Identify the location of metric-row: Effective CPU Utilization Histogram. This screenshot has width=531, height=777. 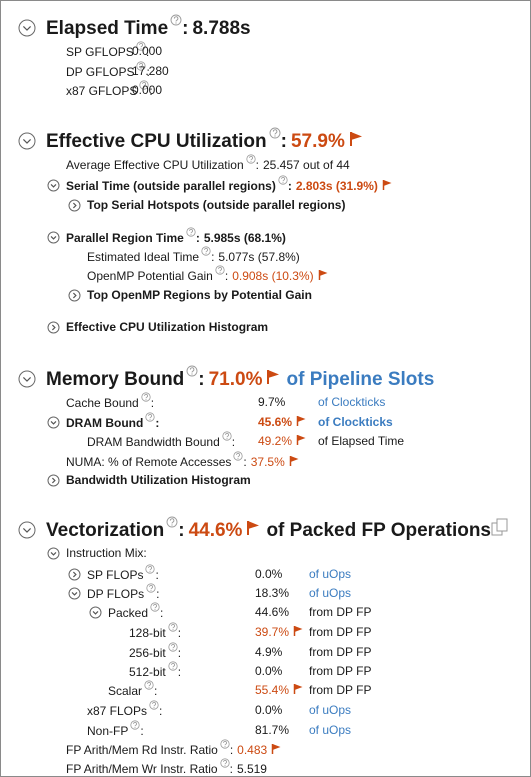
(167, 327).